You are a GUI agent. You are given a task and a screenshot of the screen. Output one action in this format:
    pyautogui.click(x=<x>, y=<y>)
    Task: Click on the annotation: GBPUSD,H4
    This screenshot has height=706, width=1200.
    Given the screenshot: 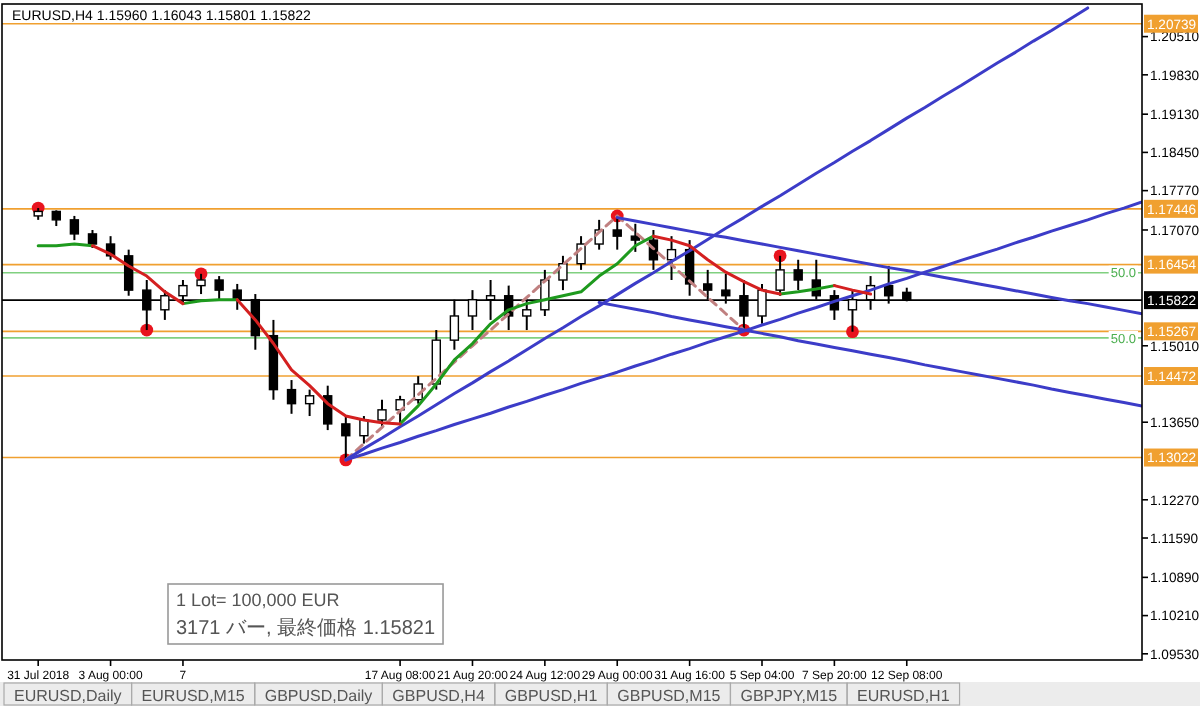 What is the action you would take?
    pyautogui.click(x=438, y=696)
    